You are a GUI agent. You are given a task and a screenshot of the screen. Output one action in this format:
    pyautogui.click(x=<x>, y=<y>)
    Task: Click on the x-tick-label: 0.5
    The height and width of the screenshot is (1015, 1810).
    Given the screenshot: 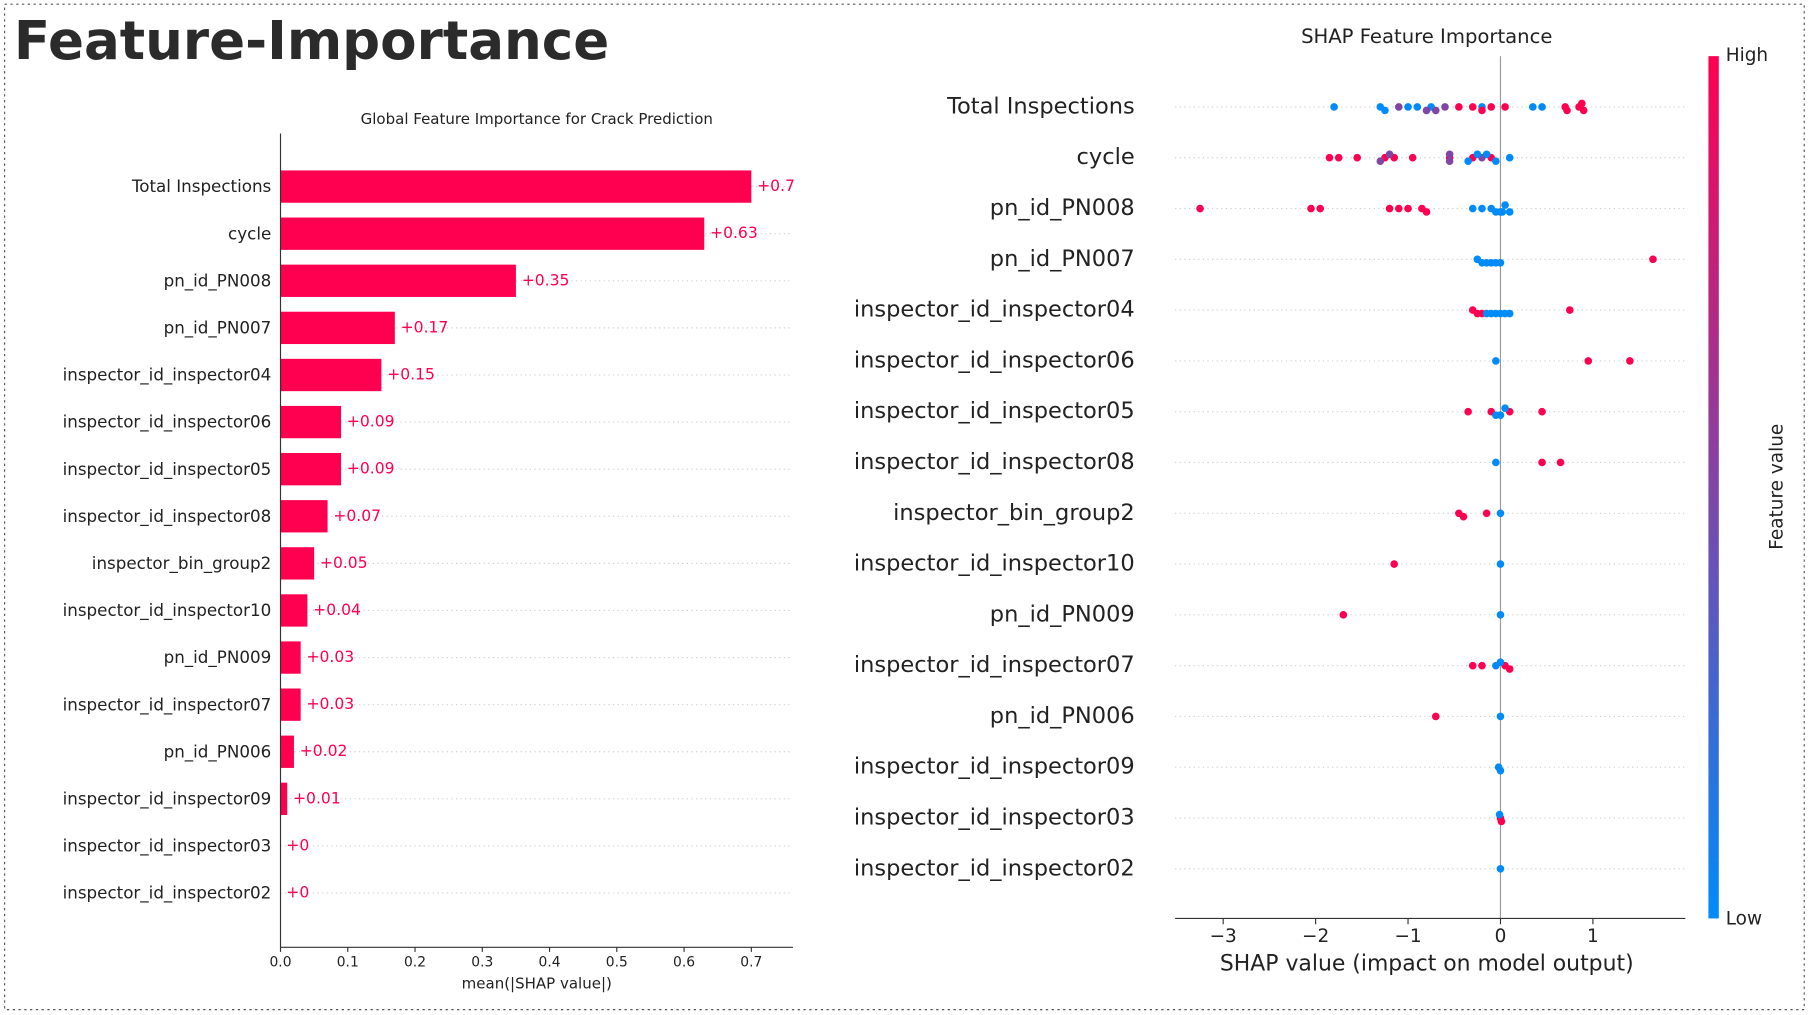 What is the action you would take?
    pyautogui.click(x=617, y=962)
    